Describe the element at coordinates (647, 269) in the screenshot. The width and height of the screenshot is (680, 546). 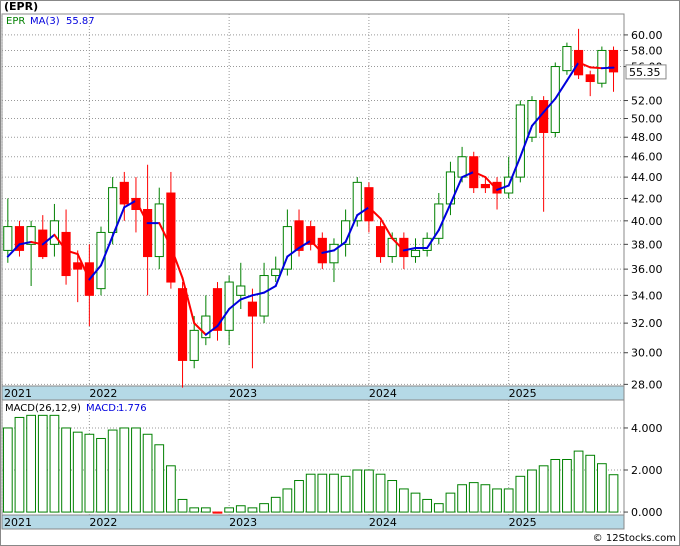
I see `y-tick-label: 36.00` at that location.